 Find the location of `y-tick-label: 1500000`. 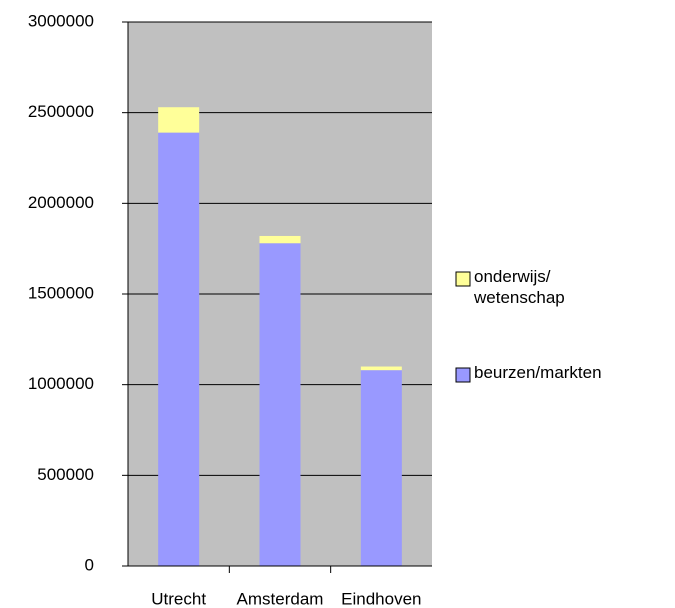

y-tick-label: 1500000 is located at coordinates (61, 292).